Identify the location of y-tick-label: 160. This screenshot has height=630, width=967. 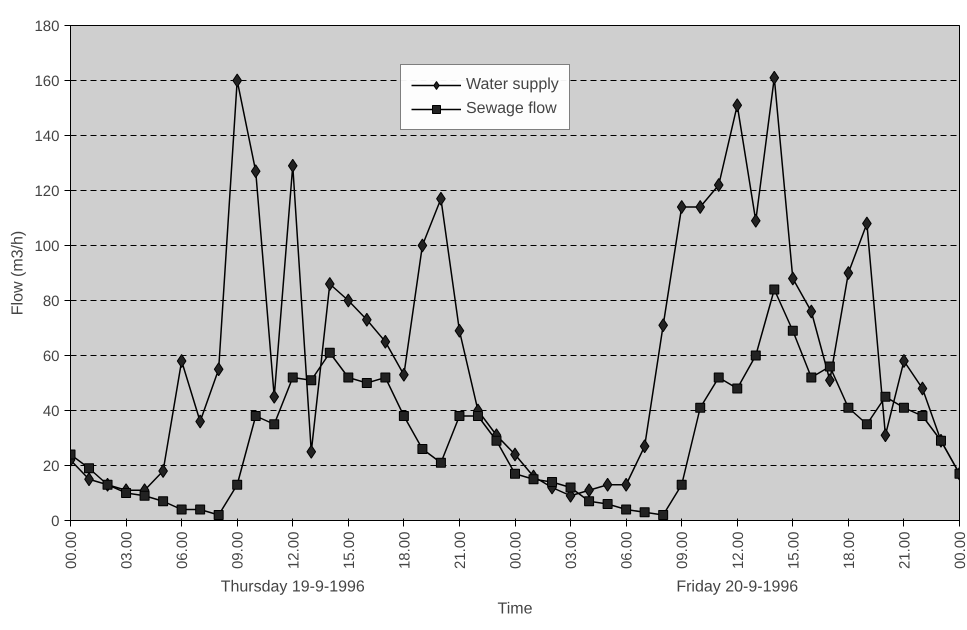
(47, 81).